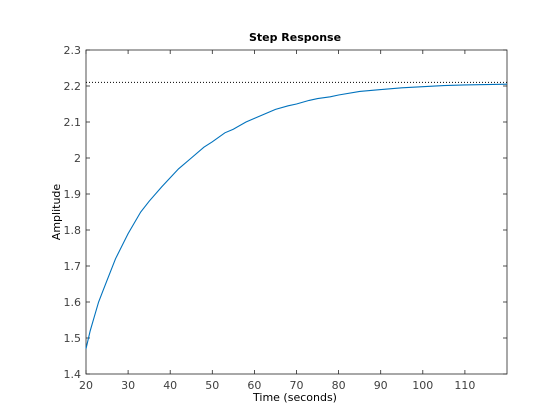 The image size is (560, 420). I want to click on chart-title: Step Response, so click(295, 37).